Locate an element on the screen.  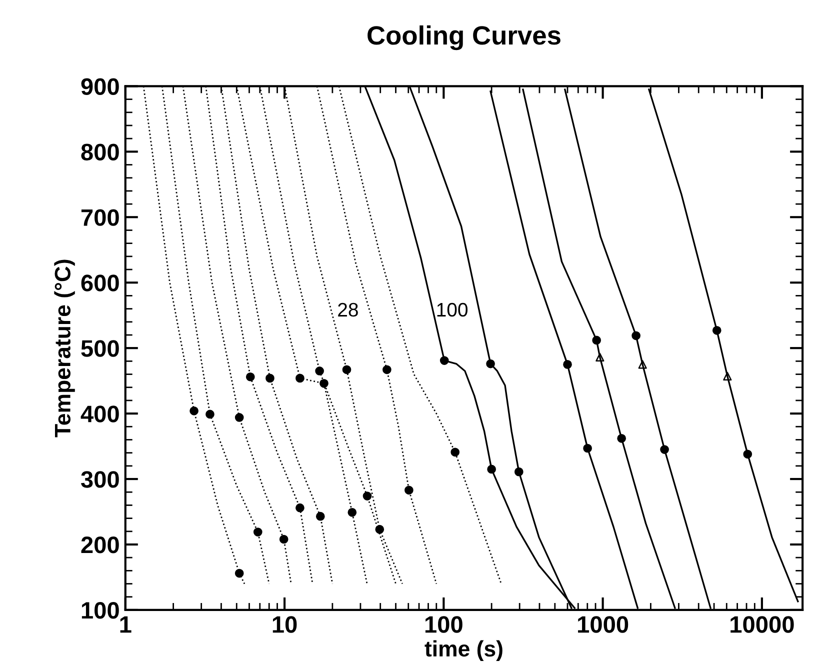
y-tick-label: 800 is located at coordinates (100, 152).